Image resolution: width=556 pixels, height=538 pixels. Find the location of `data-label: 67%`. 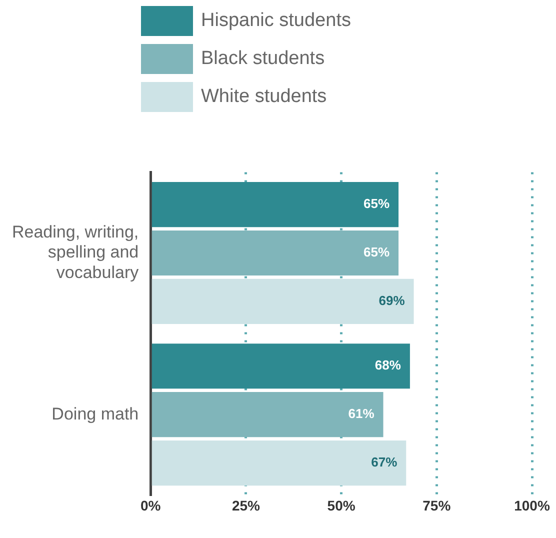

data-label: 67% is located at coordinates (384, 462).